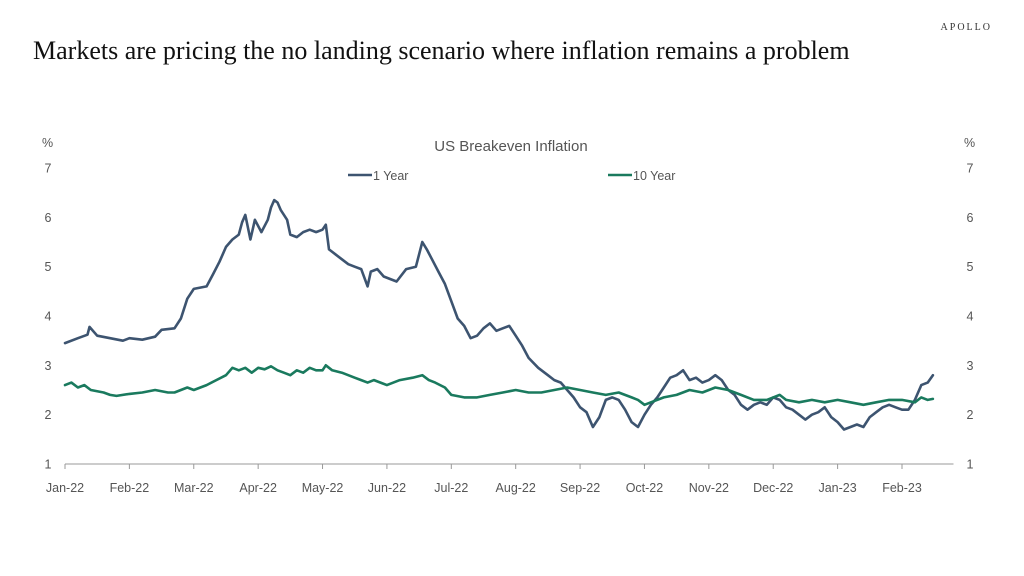  Describe the element at coordinates (65, 488) in the screenshot. I see `x-tick-label: Jan-22` at that location.